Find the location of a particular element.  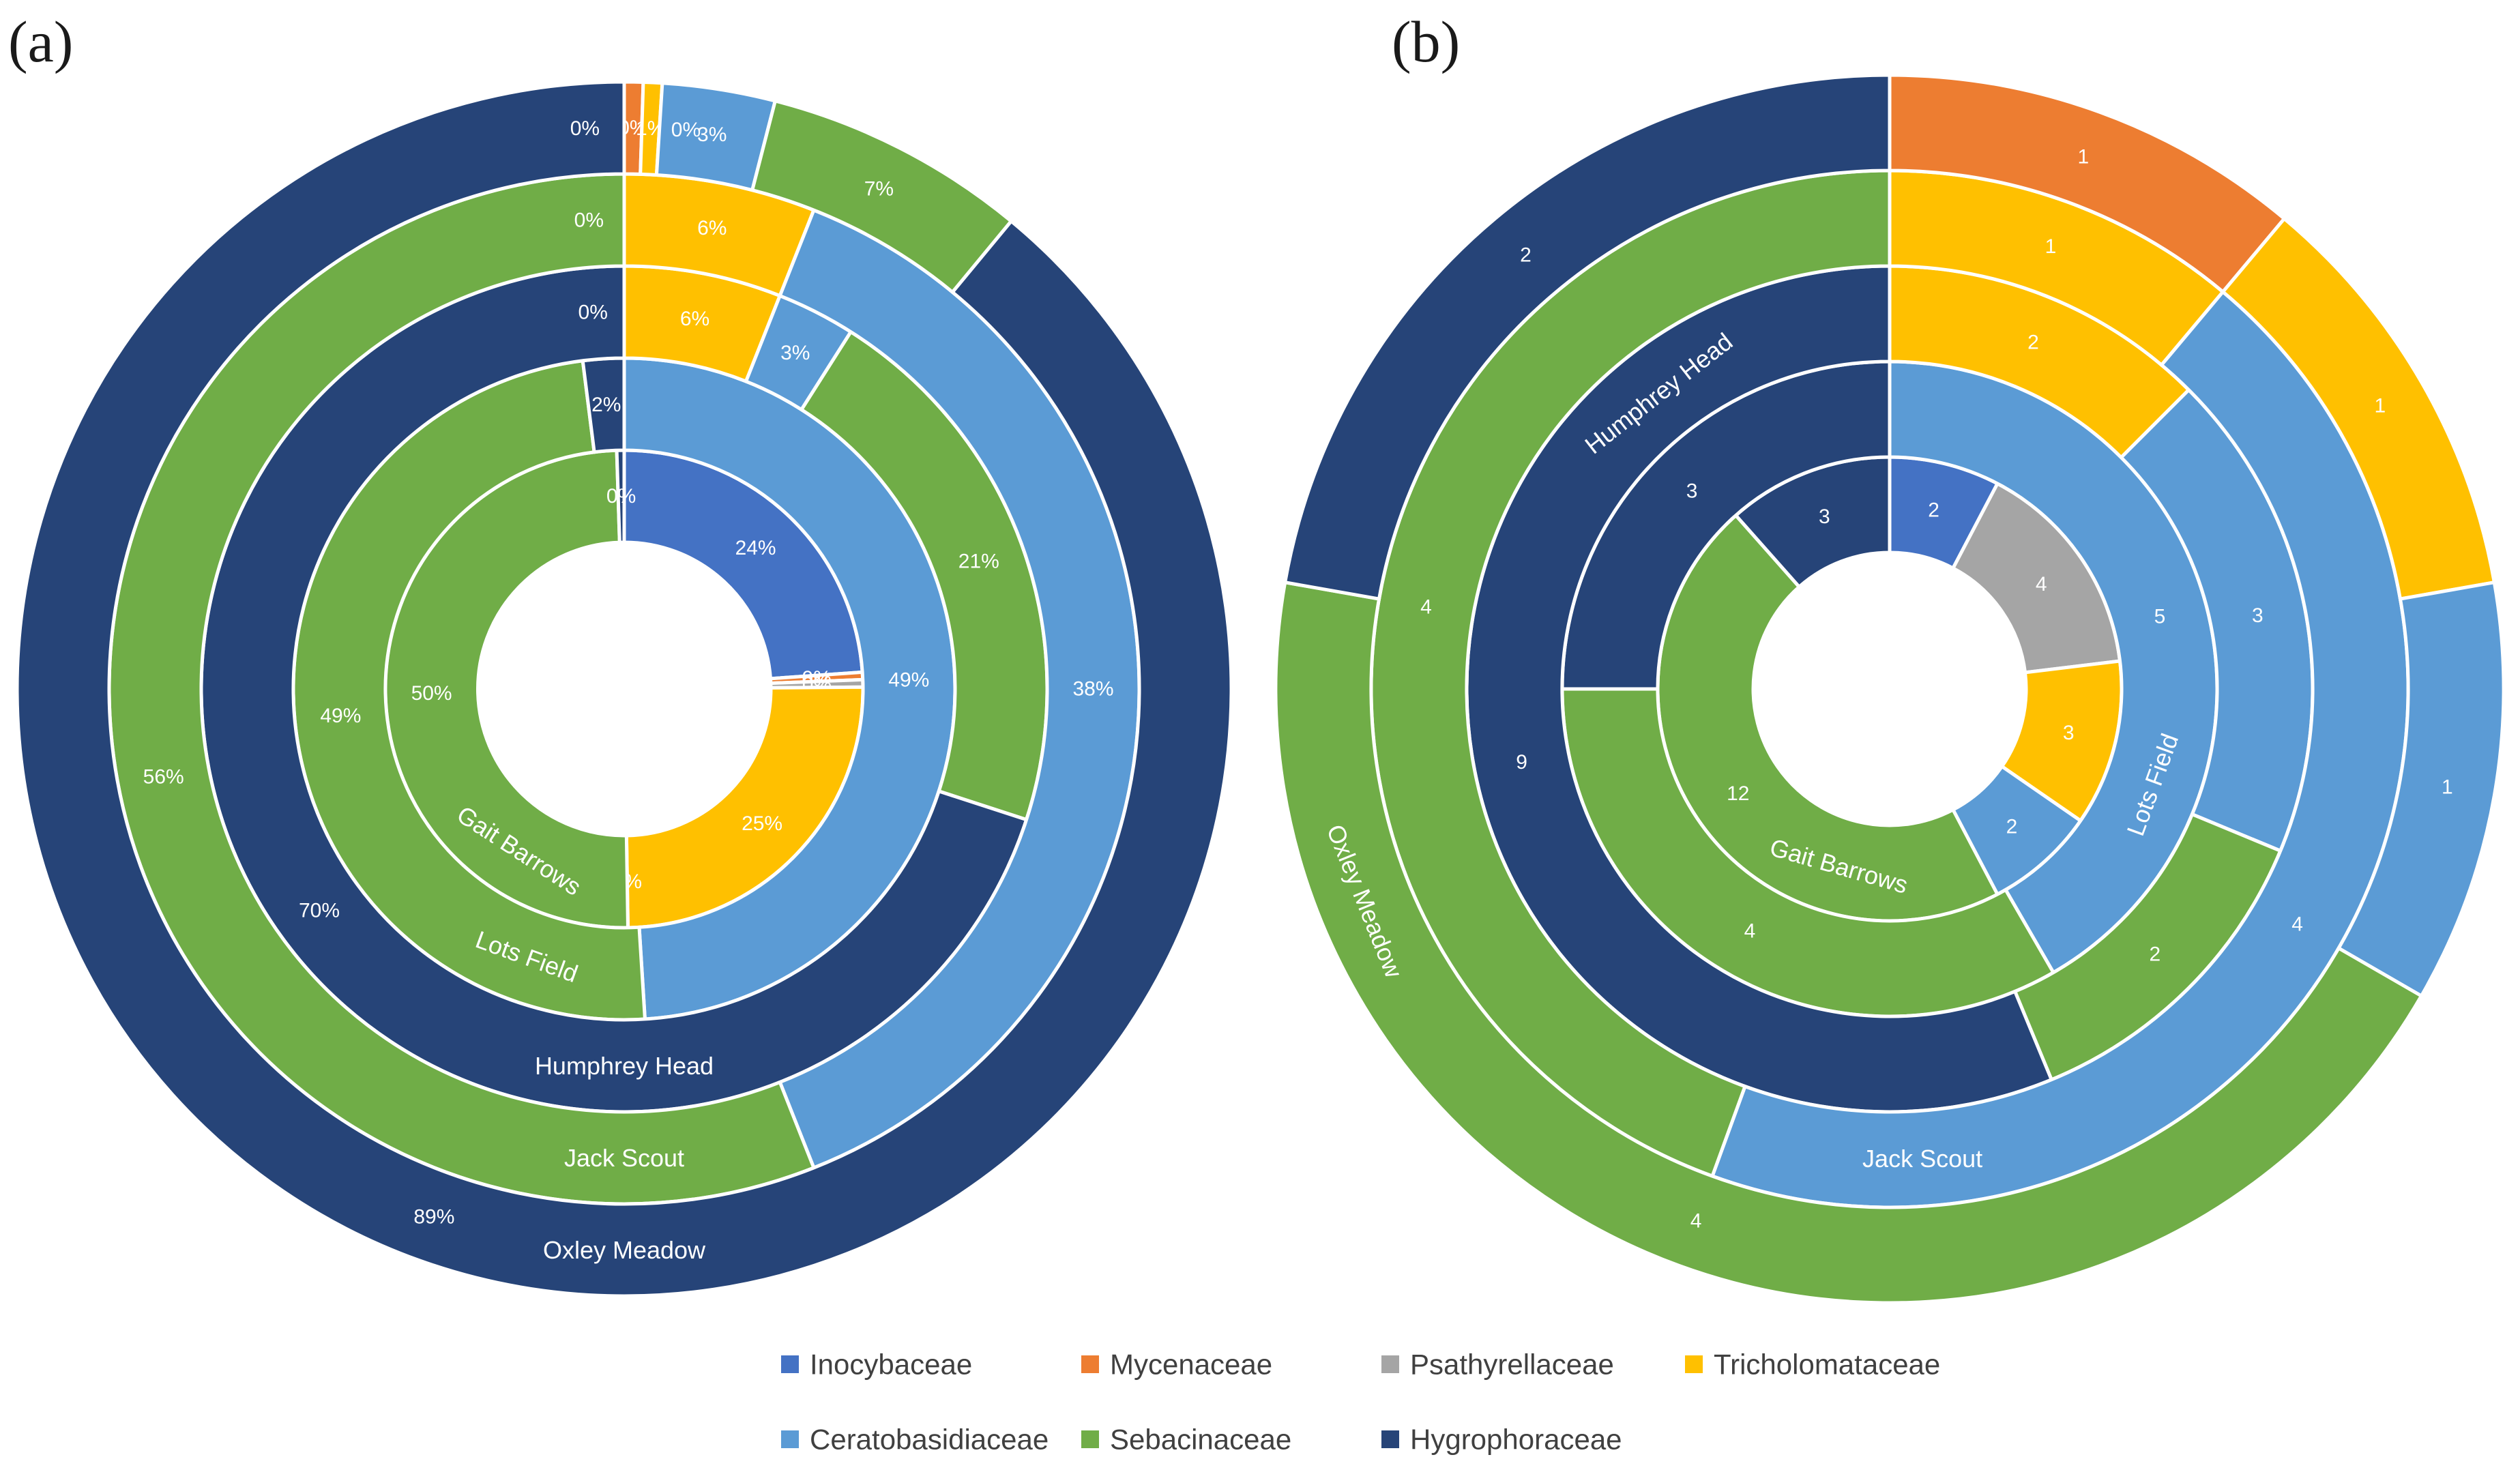

c1-ring-oxley-meadow-hygrophoraceae-segment is located at coordinates (1587, 337).